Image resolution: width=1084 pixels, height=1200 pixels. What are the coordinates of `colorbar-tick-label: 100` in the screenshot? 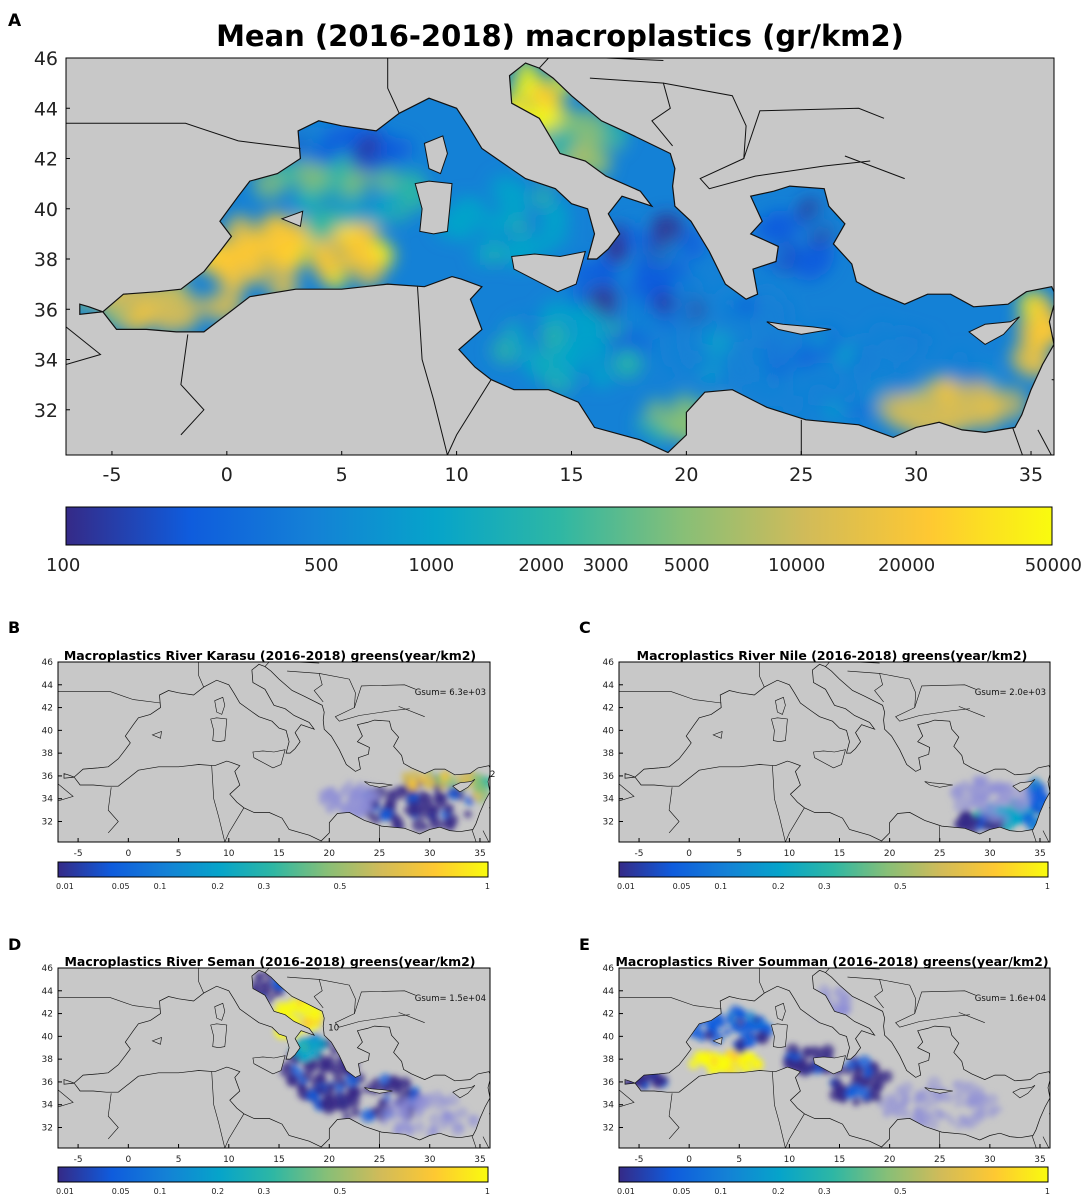 It's located at (63, 565).